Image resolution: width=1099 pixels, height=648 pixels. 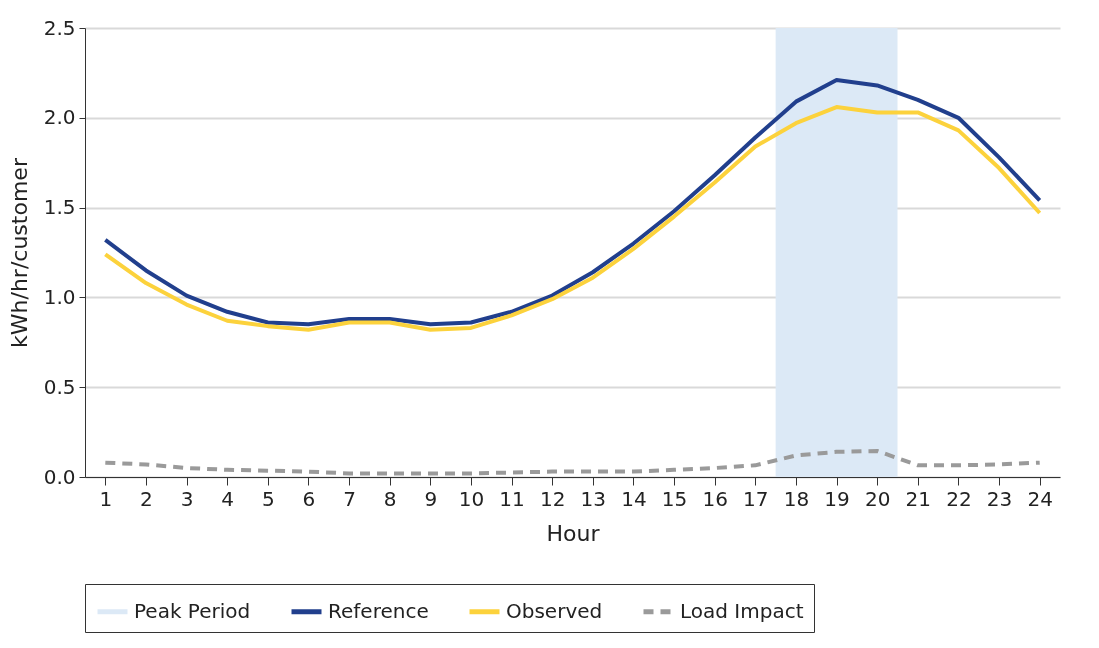 I want to click on legend-label: Observed, so click(x=554, y=610).